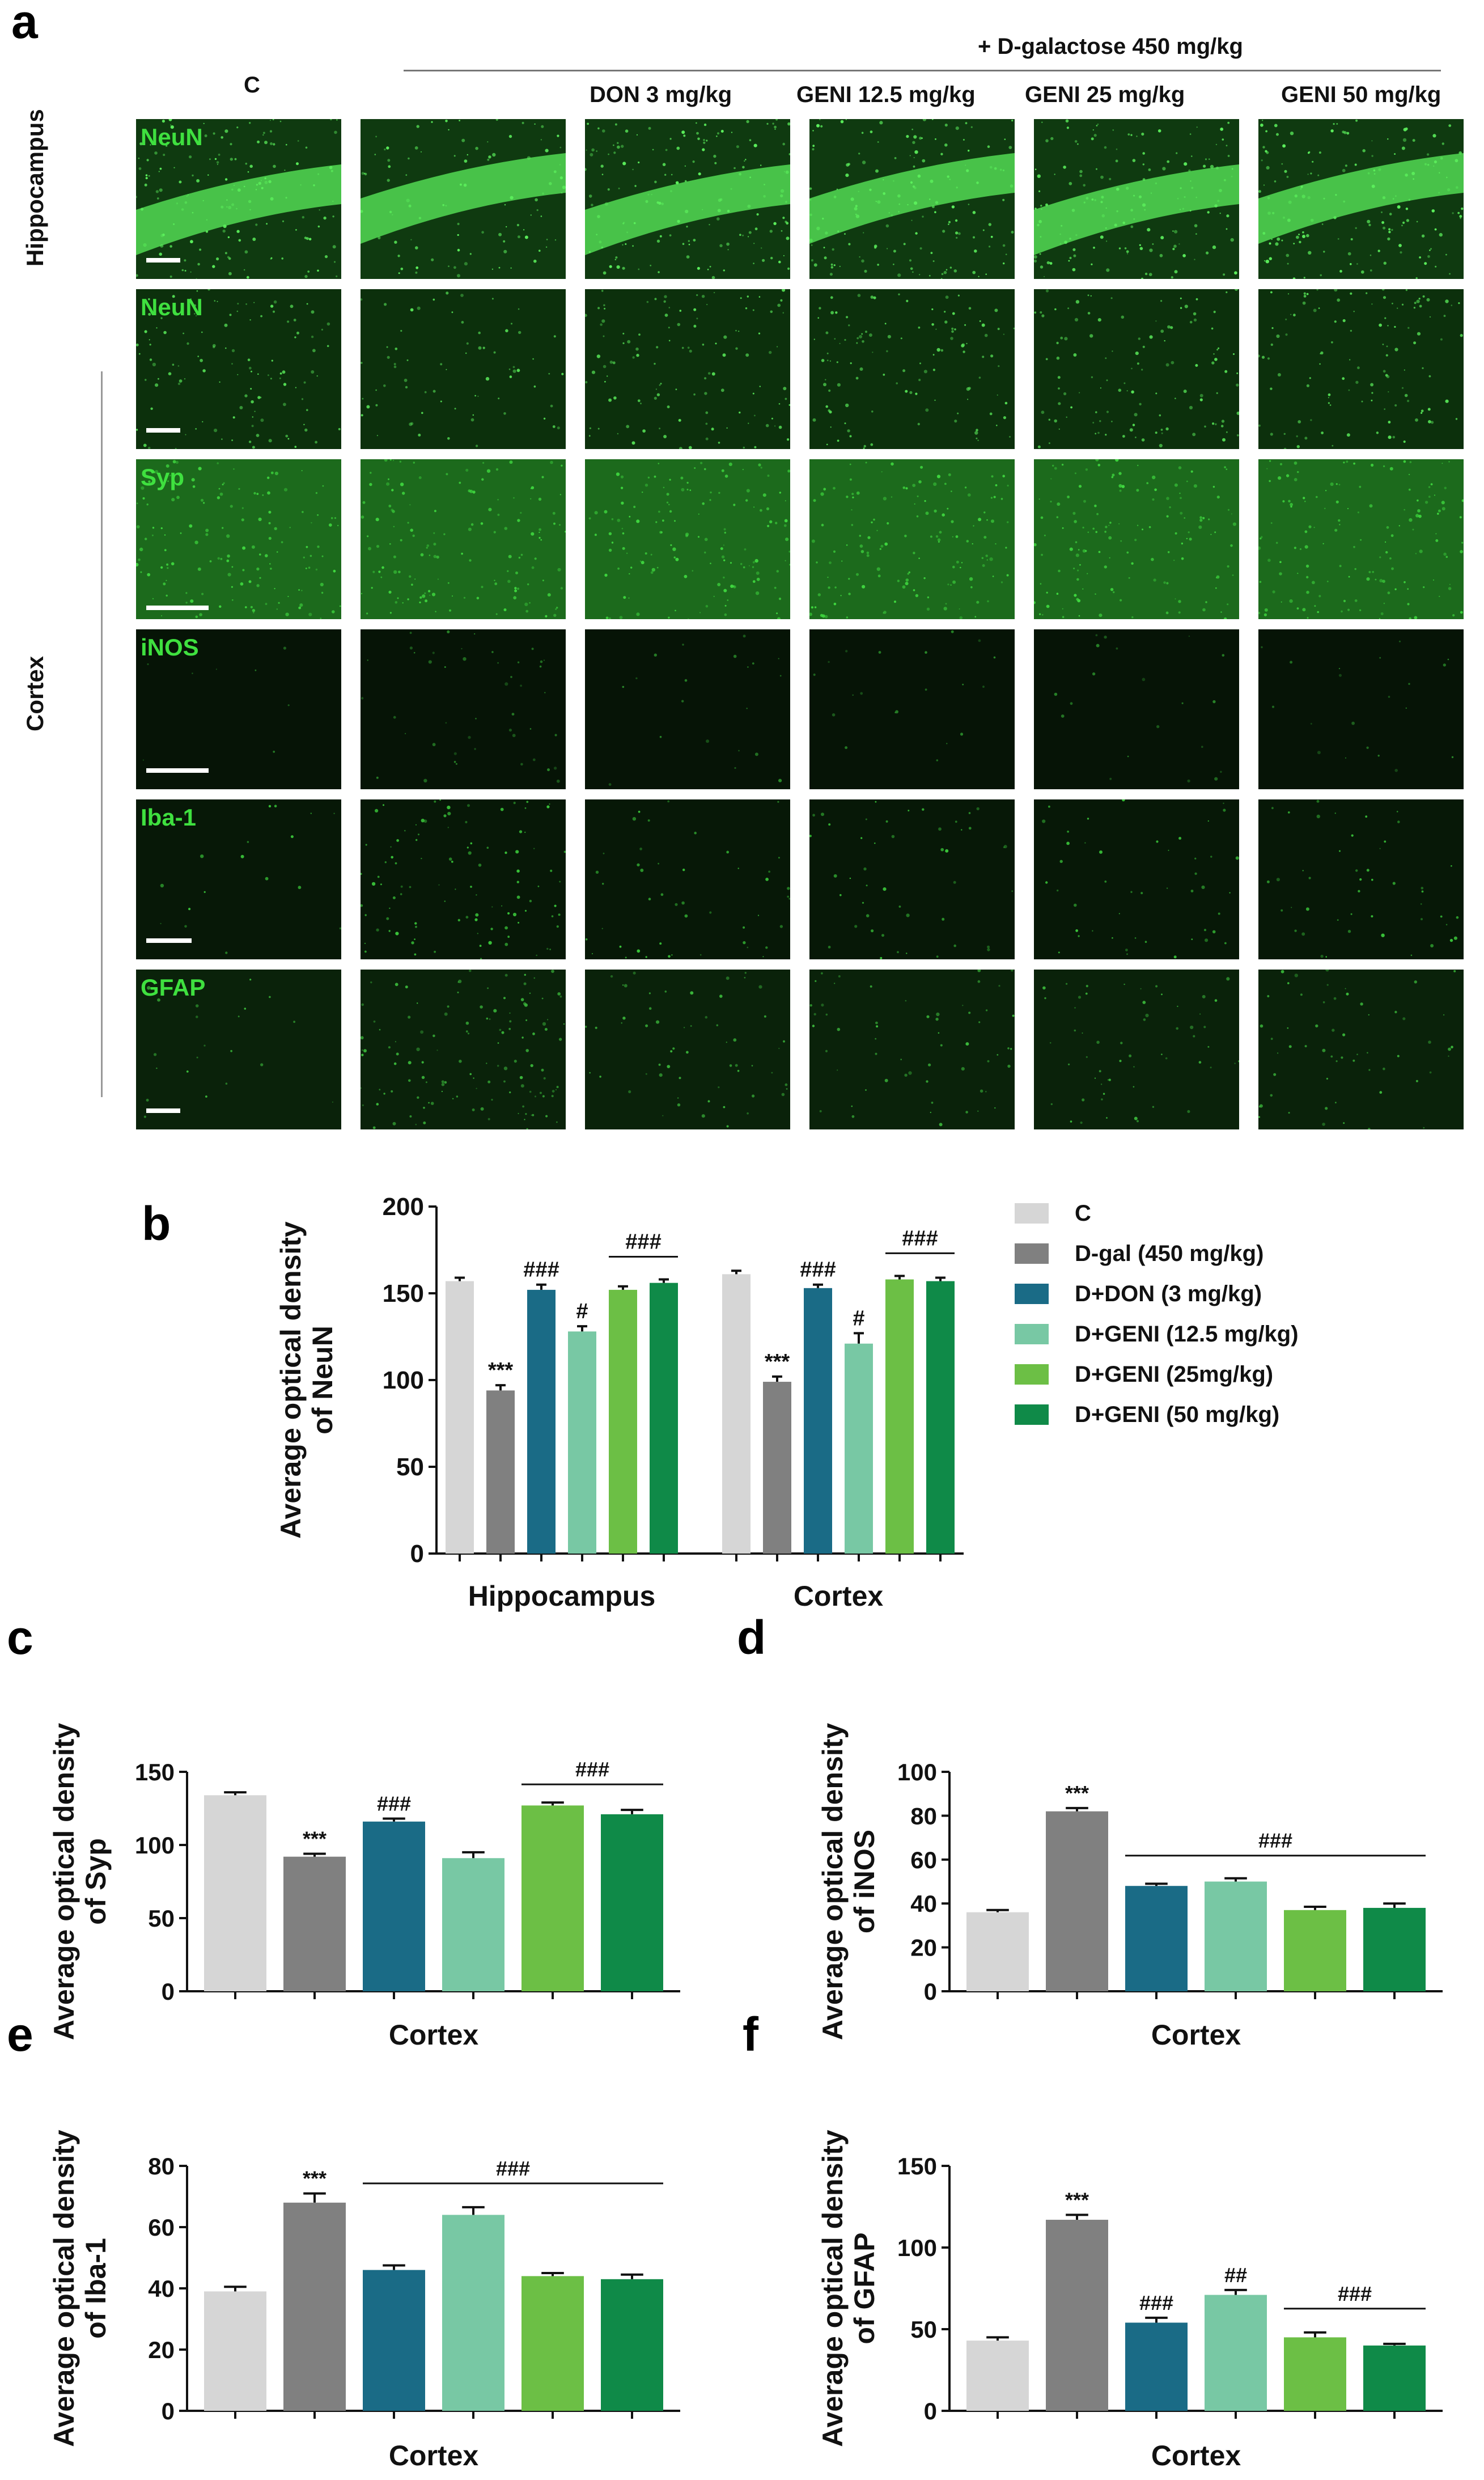 The height and width of the screenshot is (2480, 1484). I want to click on treatment-header: + D-galactose 450 mg/kg, so click(1110, 47).